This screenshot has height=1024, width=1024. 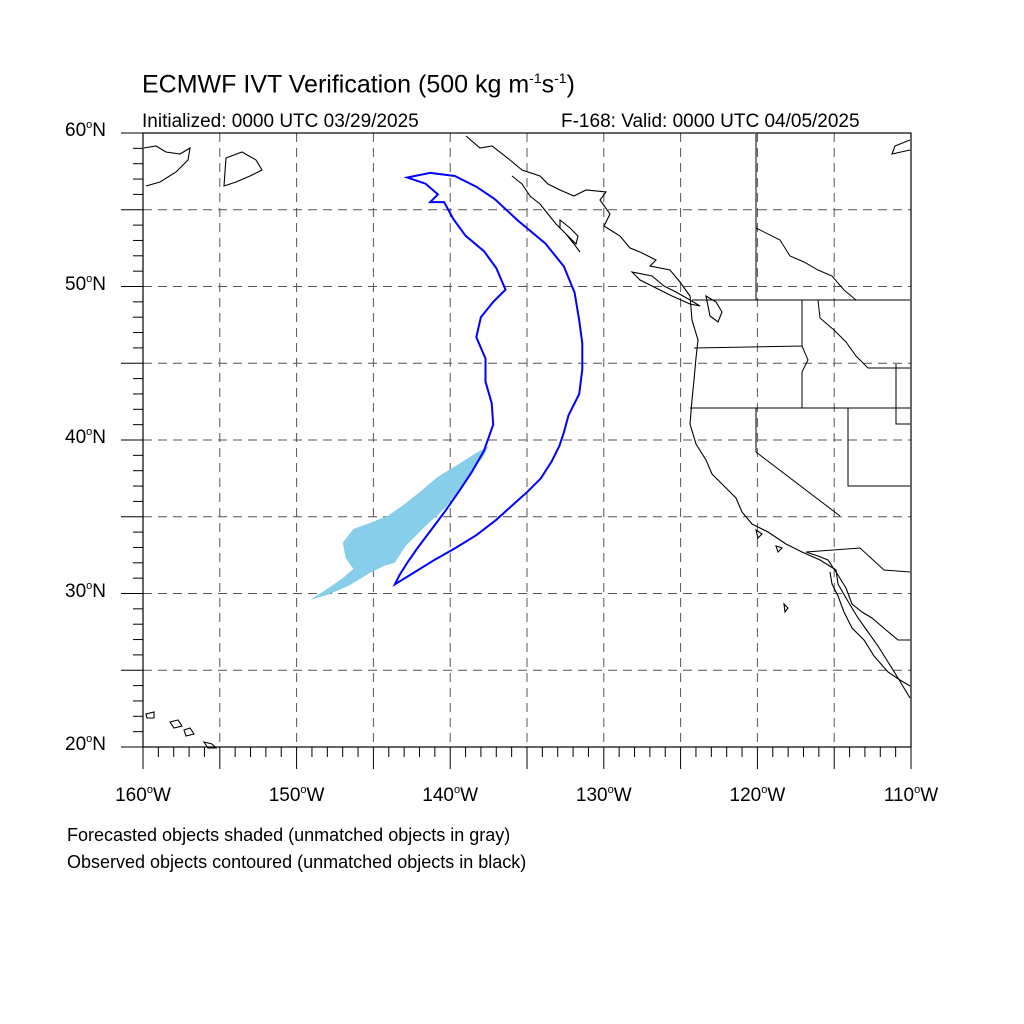 What do you see at coordinates (85, 283) in the screenshot?
I see `lat-label: 50oN` at bounding box center [85, 283].